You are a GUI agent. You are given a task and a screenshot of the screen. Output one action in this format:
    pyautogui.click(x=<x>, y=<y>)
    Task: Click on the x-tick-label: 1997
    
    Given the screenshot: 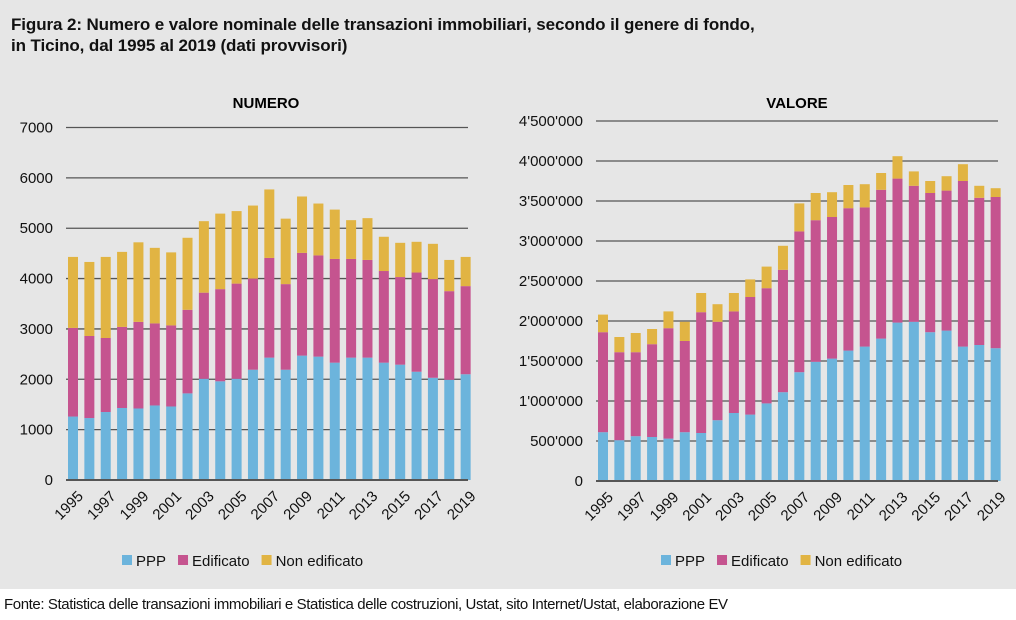 What is the action you would take?
    pyautogui.click(x=632, y=507)
    